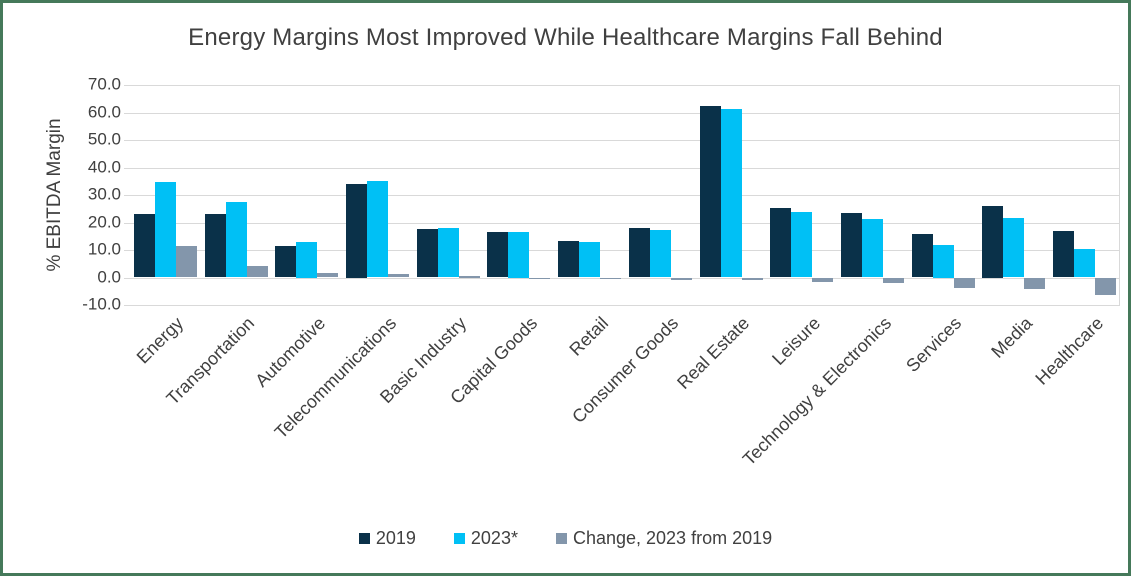 This screenshot has width=1131, height=576. Describe the element at coordinates (104, 139) in the screenshot. I see `y-tick-label: 50.0` at that location.